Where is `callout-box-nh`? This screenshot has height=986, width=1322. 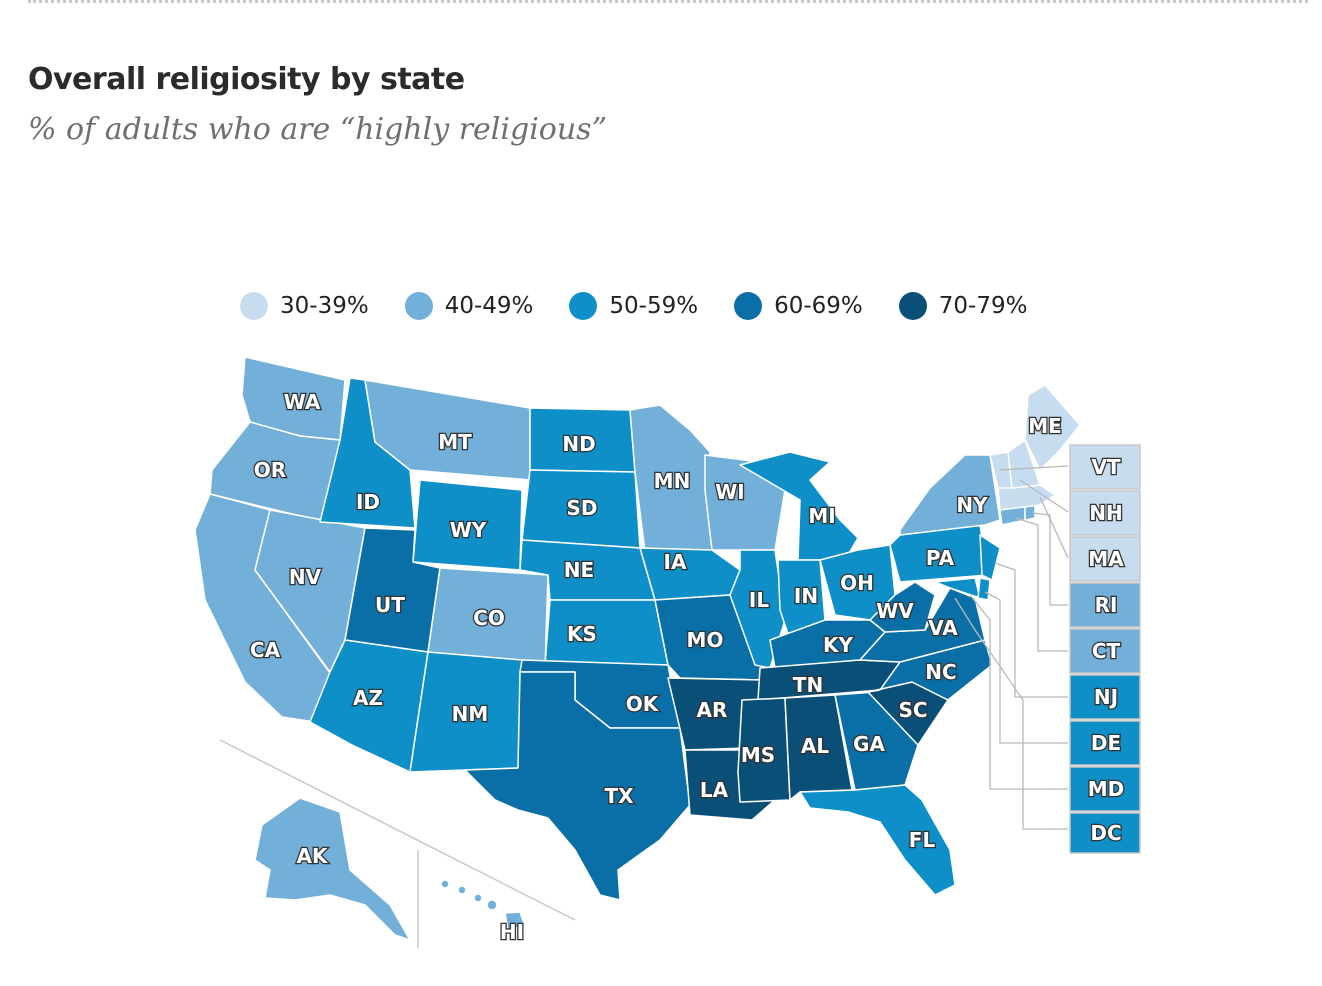 callout-box-nh is located at coordinates (1105, 513).